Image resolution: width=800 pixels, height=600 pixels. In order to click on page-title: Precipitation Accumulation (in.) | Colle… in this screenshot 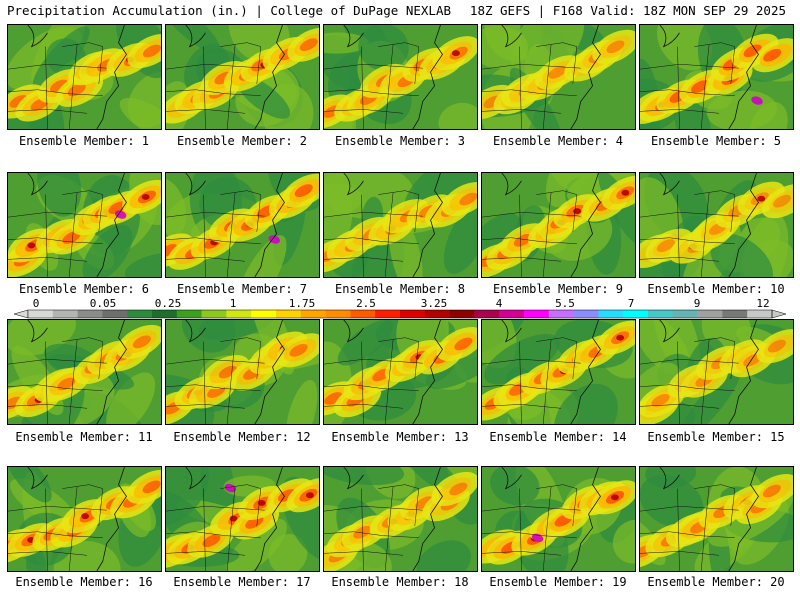, I will do `click(229, 10)`.